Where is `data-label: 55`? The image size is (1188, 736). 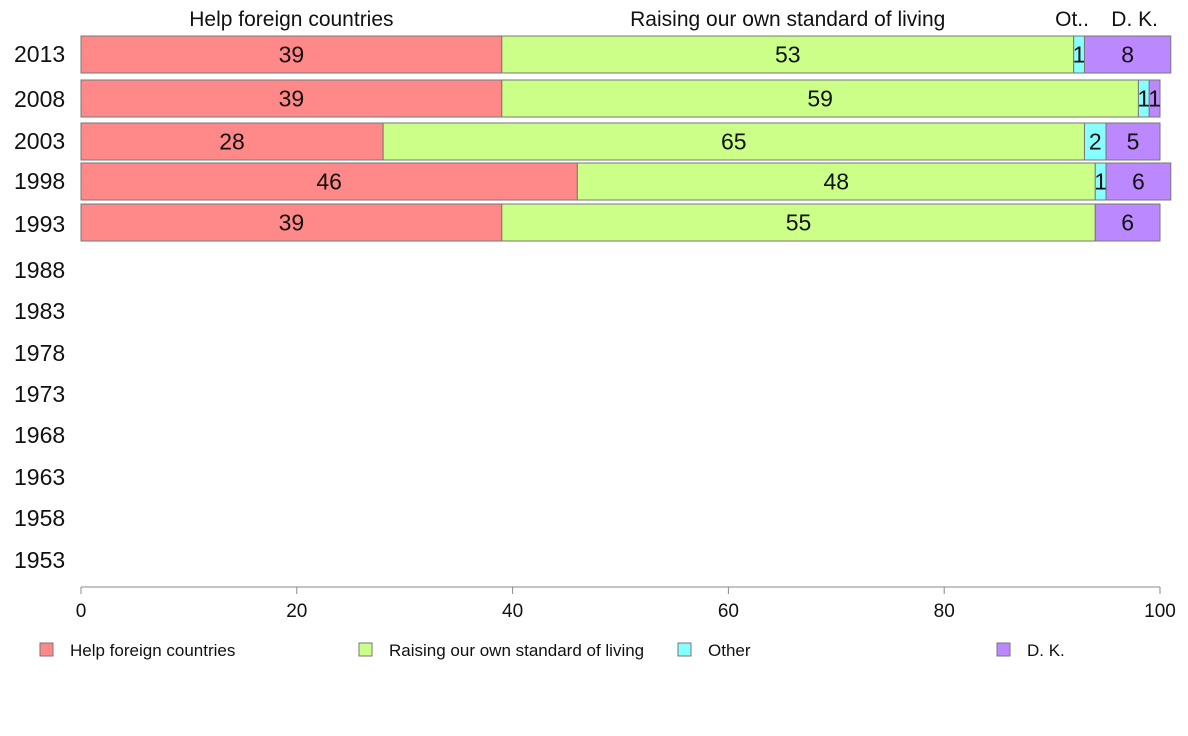 data-label: 55 is located at coordinates (799, 223).